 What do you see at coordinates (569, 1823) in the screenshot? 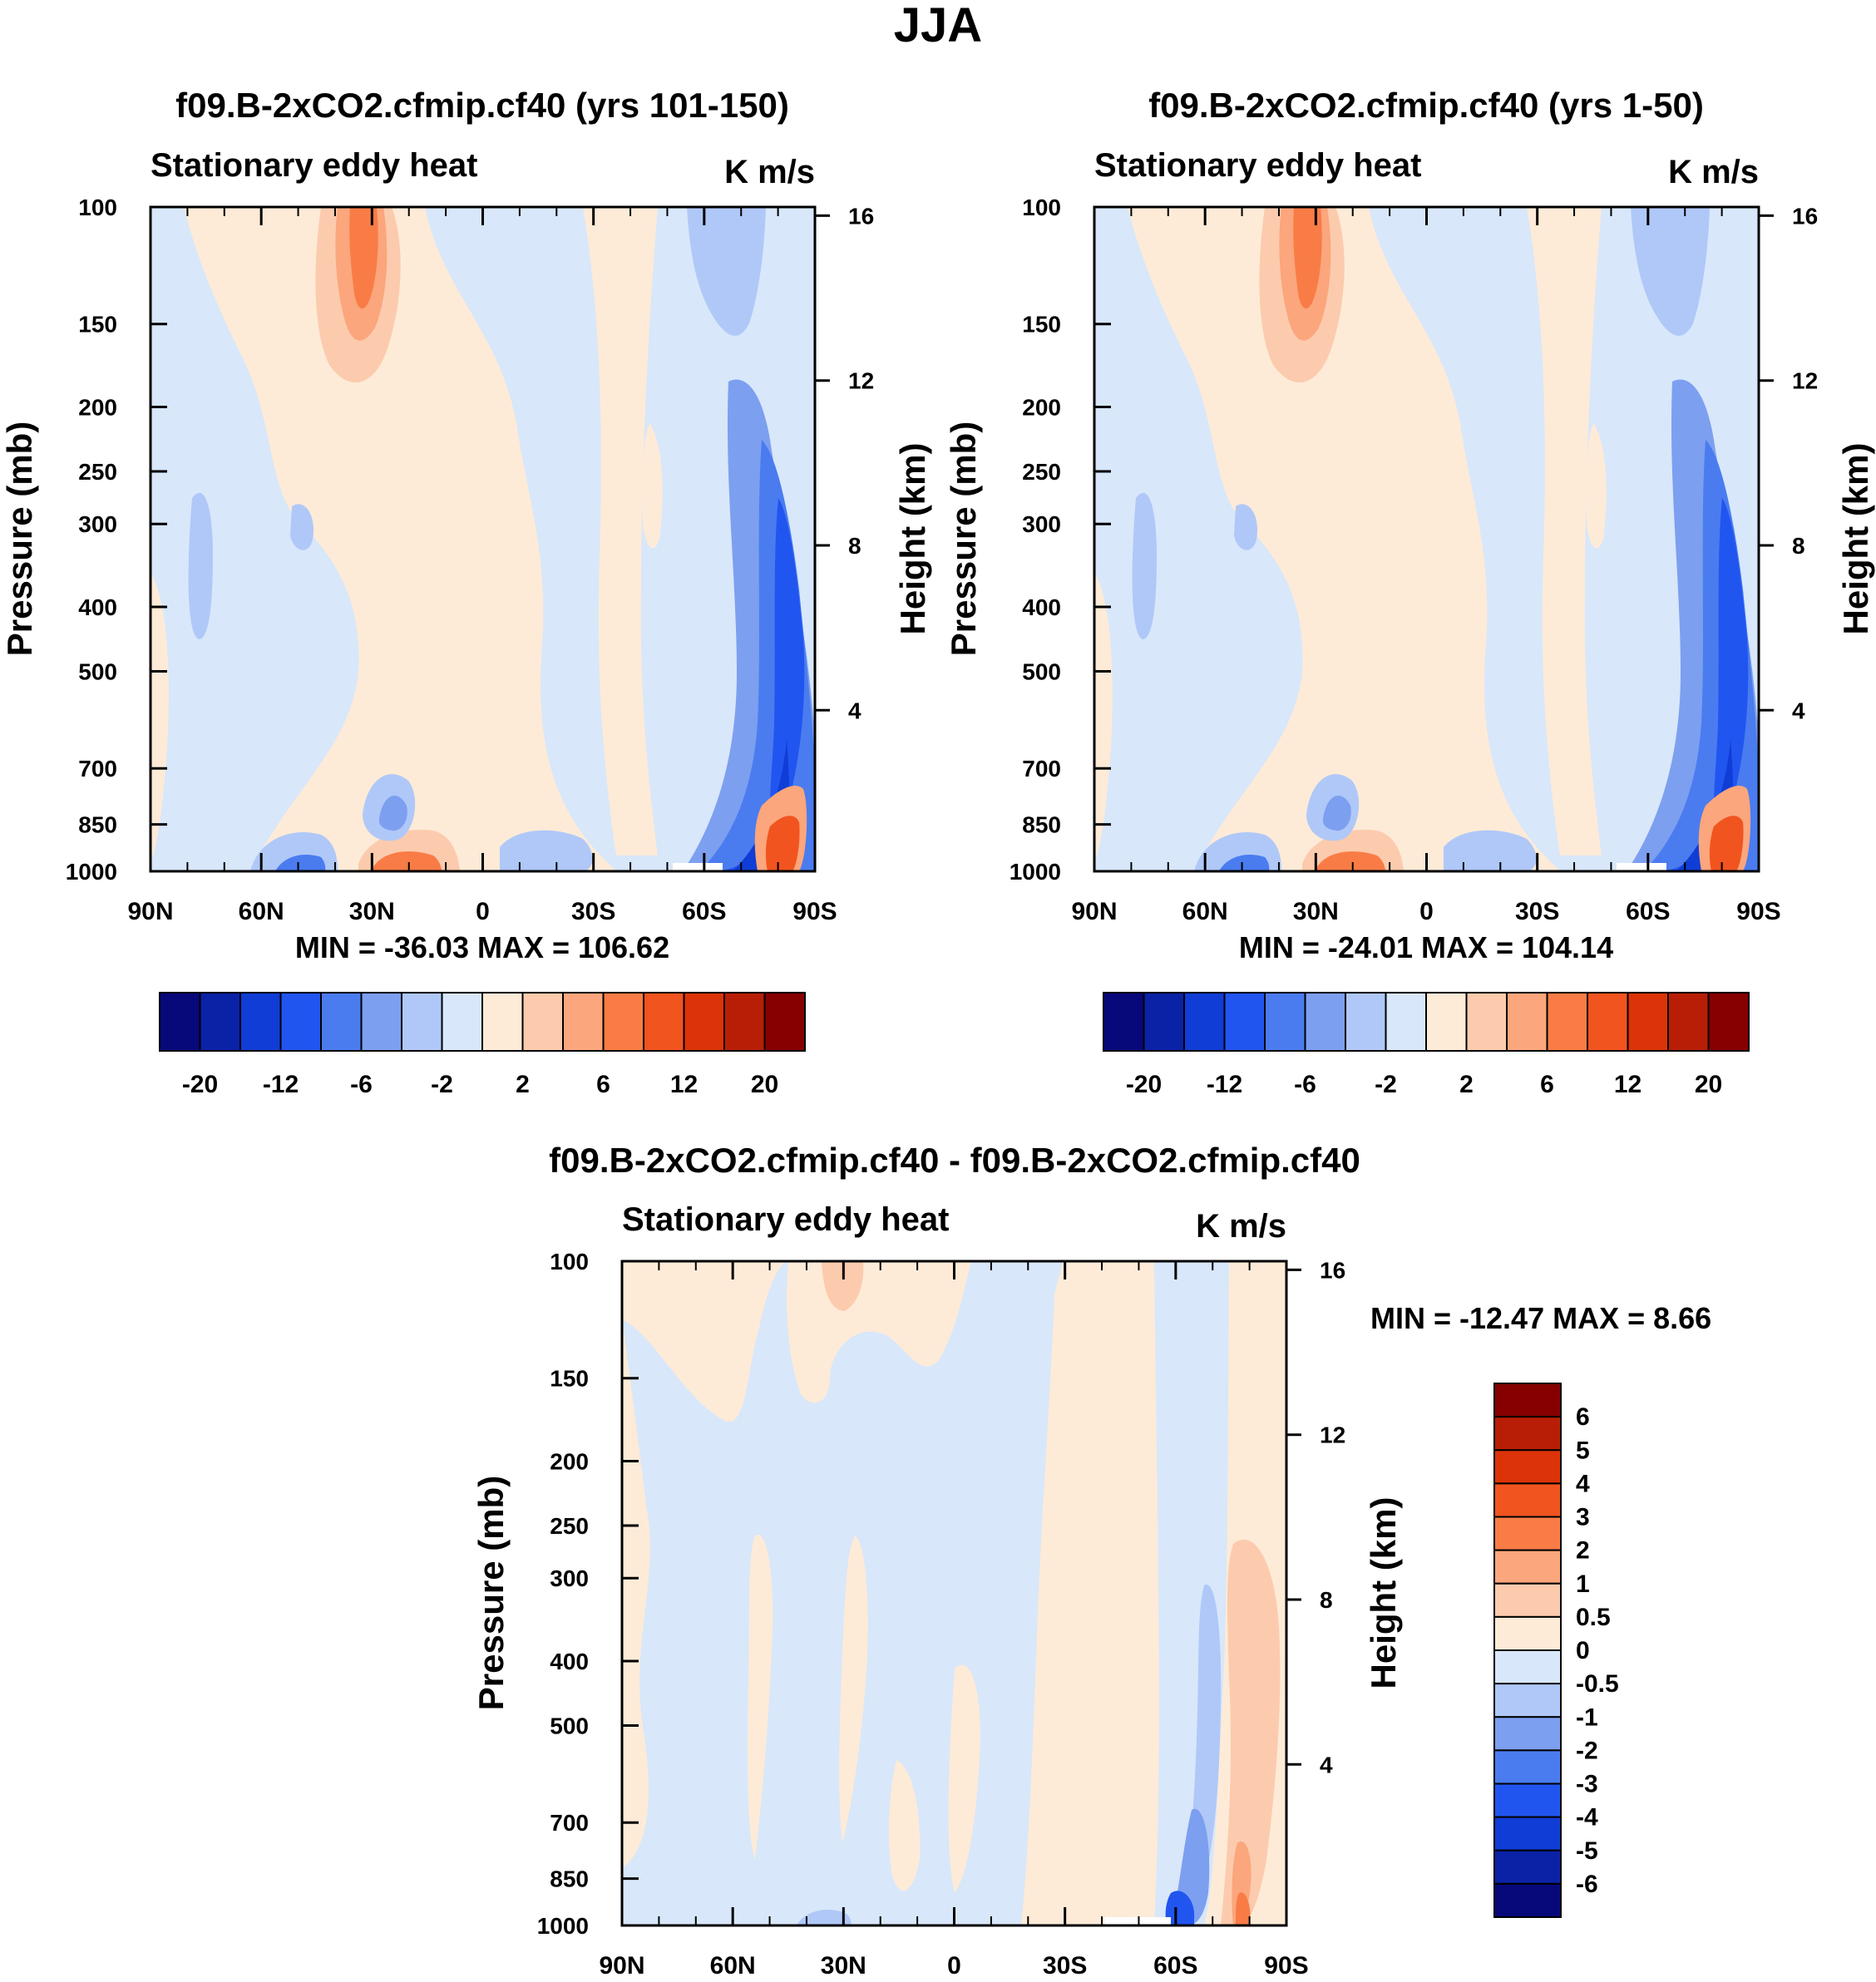
I see `y-tick-label: 700` at bounding box center [569, 1823].